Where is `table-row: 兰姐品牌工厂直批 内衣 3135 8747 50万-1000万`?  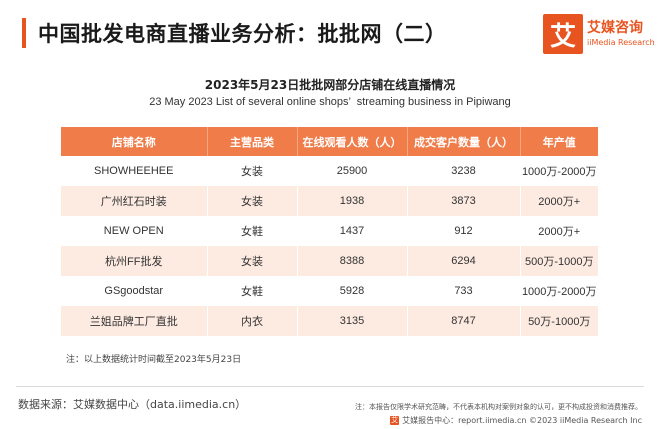
table-row: 兰姐品牌工厂直批 内衣 3135 8747 50万-1000万 is located at coordinates (329, 321).